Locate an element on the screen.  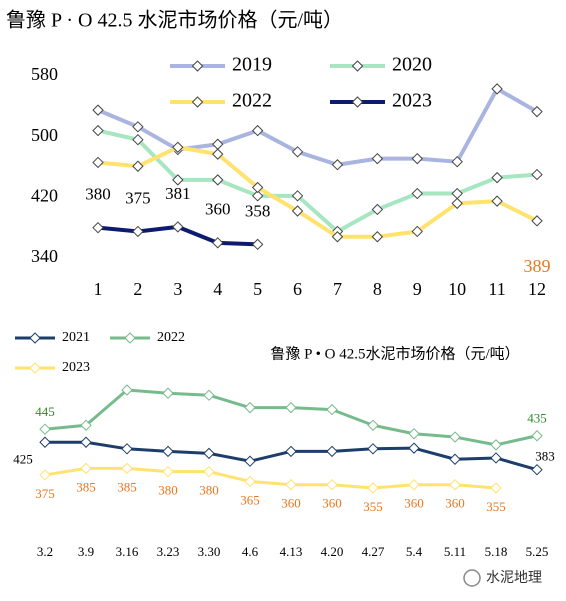
watermark-icon is located at coordinates (472, 578).